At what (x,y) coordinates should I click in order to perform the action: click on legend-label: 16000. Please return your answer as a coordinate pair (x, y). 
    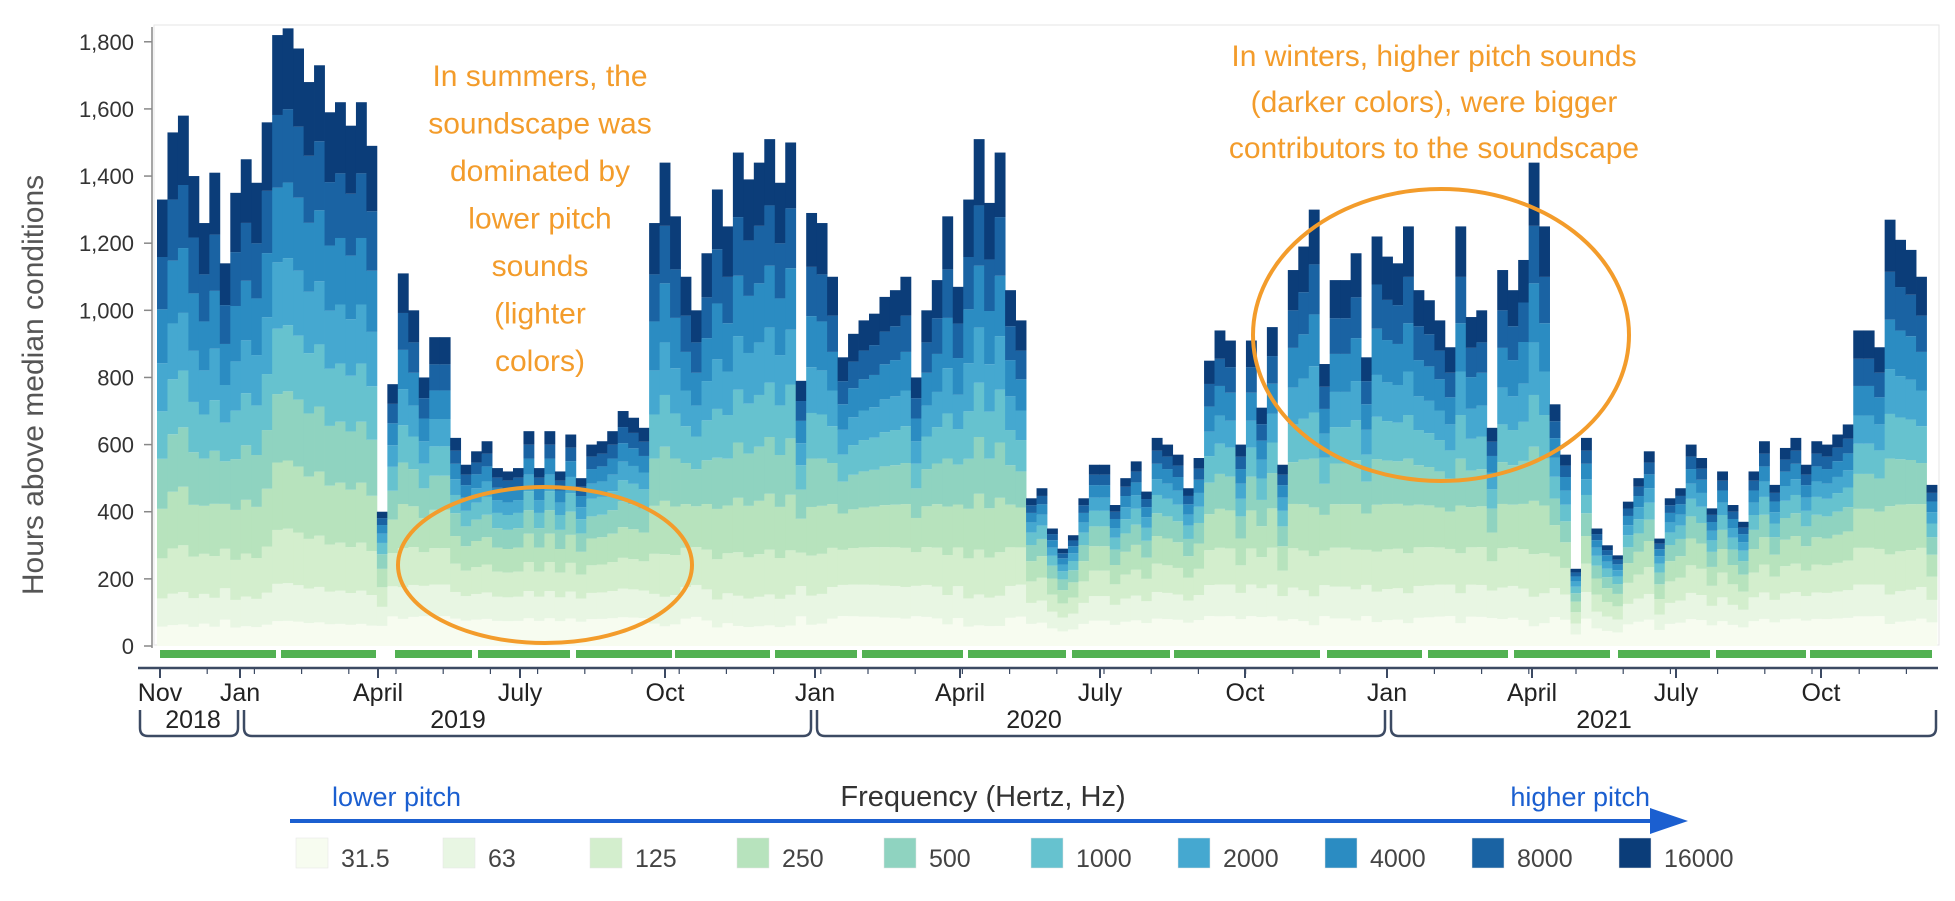
    Looking at the image, I should click on (1699, 859).